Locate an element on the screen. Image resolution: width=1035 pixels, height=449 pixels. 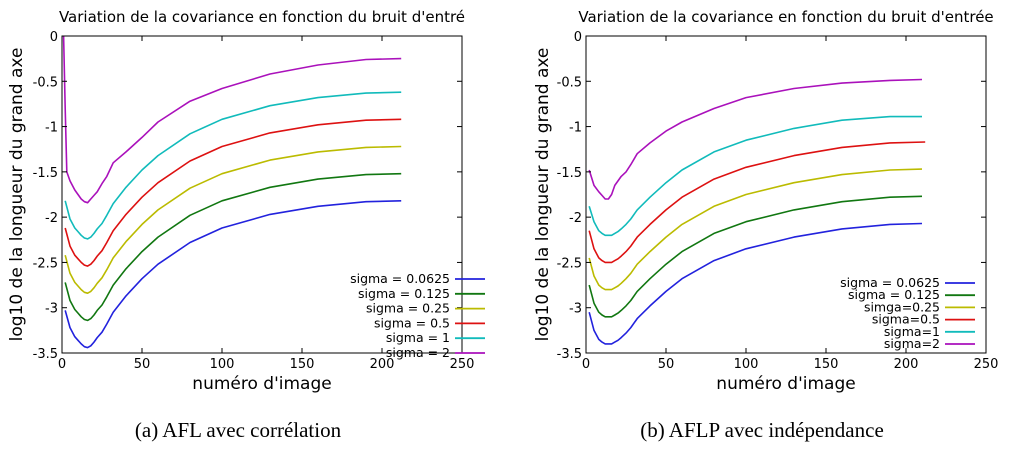
legend-label: sigma = 2 is located at coordinates (418, 352).